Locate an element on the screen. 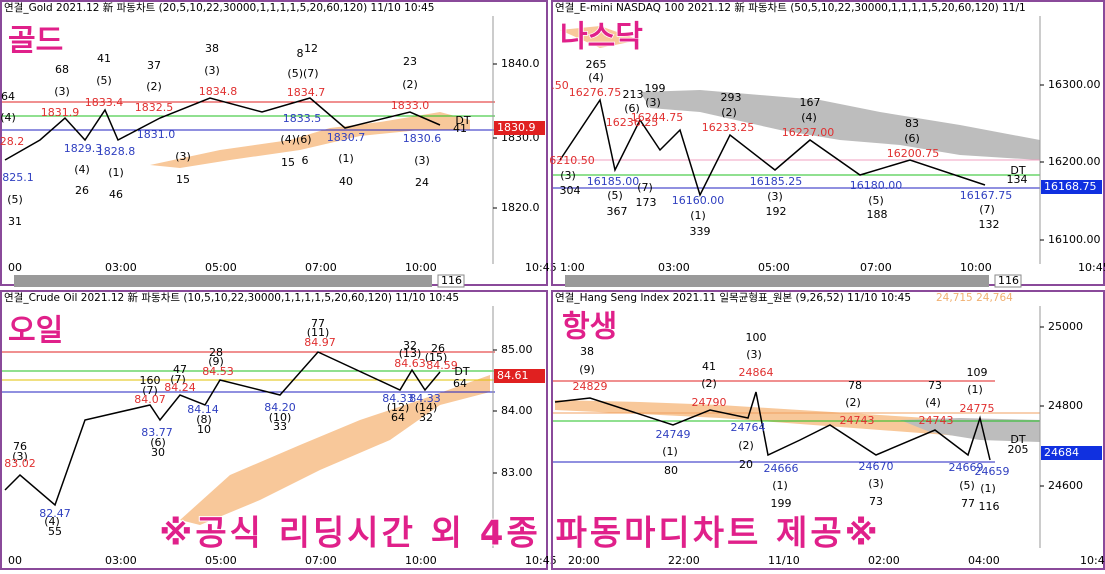 Image resolution: width=1105 pixels, height=574 pixels. wave-annotation: 16233.25 is located at coordinates (728, 127).